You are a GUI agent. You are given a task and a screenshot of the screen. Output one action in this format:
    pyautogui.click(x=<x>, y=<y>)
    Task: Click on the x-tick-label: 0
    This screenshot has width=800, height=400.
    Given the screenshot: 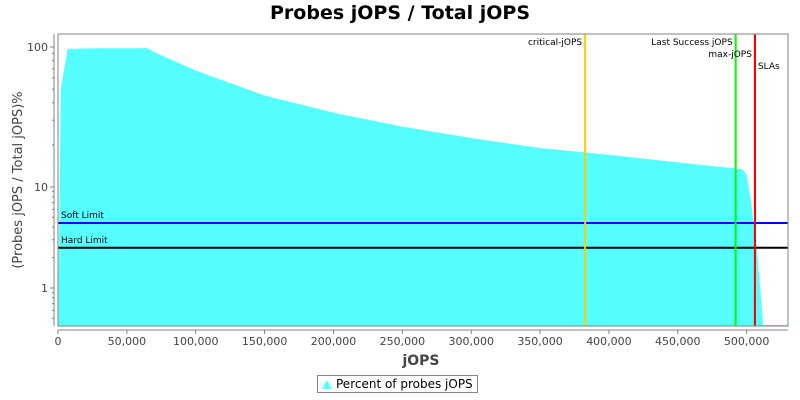 What is the action you would take?
    pyautogui.click(x=58, y=341)
    